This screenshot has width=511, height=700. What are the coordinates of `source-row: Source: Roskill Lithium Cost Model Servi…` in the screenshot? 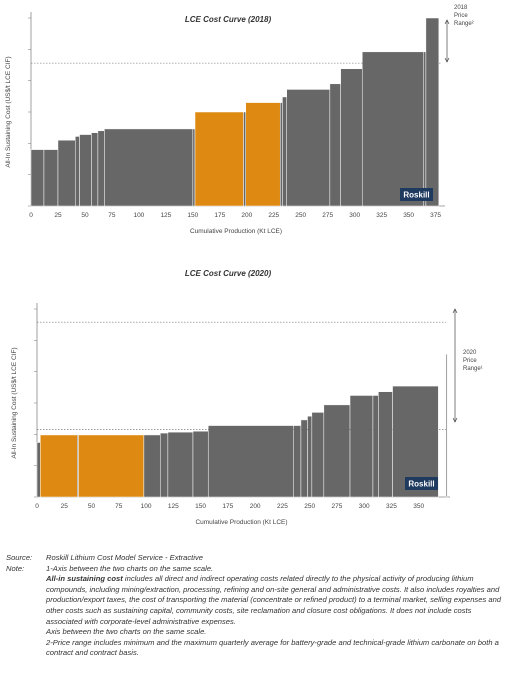 It's located at (256, 558).